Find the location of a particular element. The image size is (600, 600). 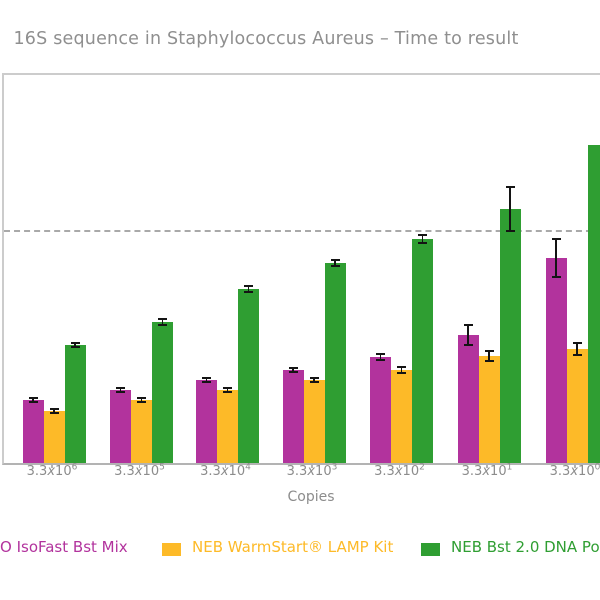

bar-isofast-group7 is located at coordinates (556, 360).